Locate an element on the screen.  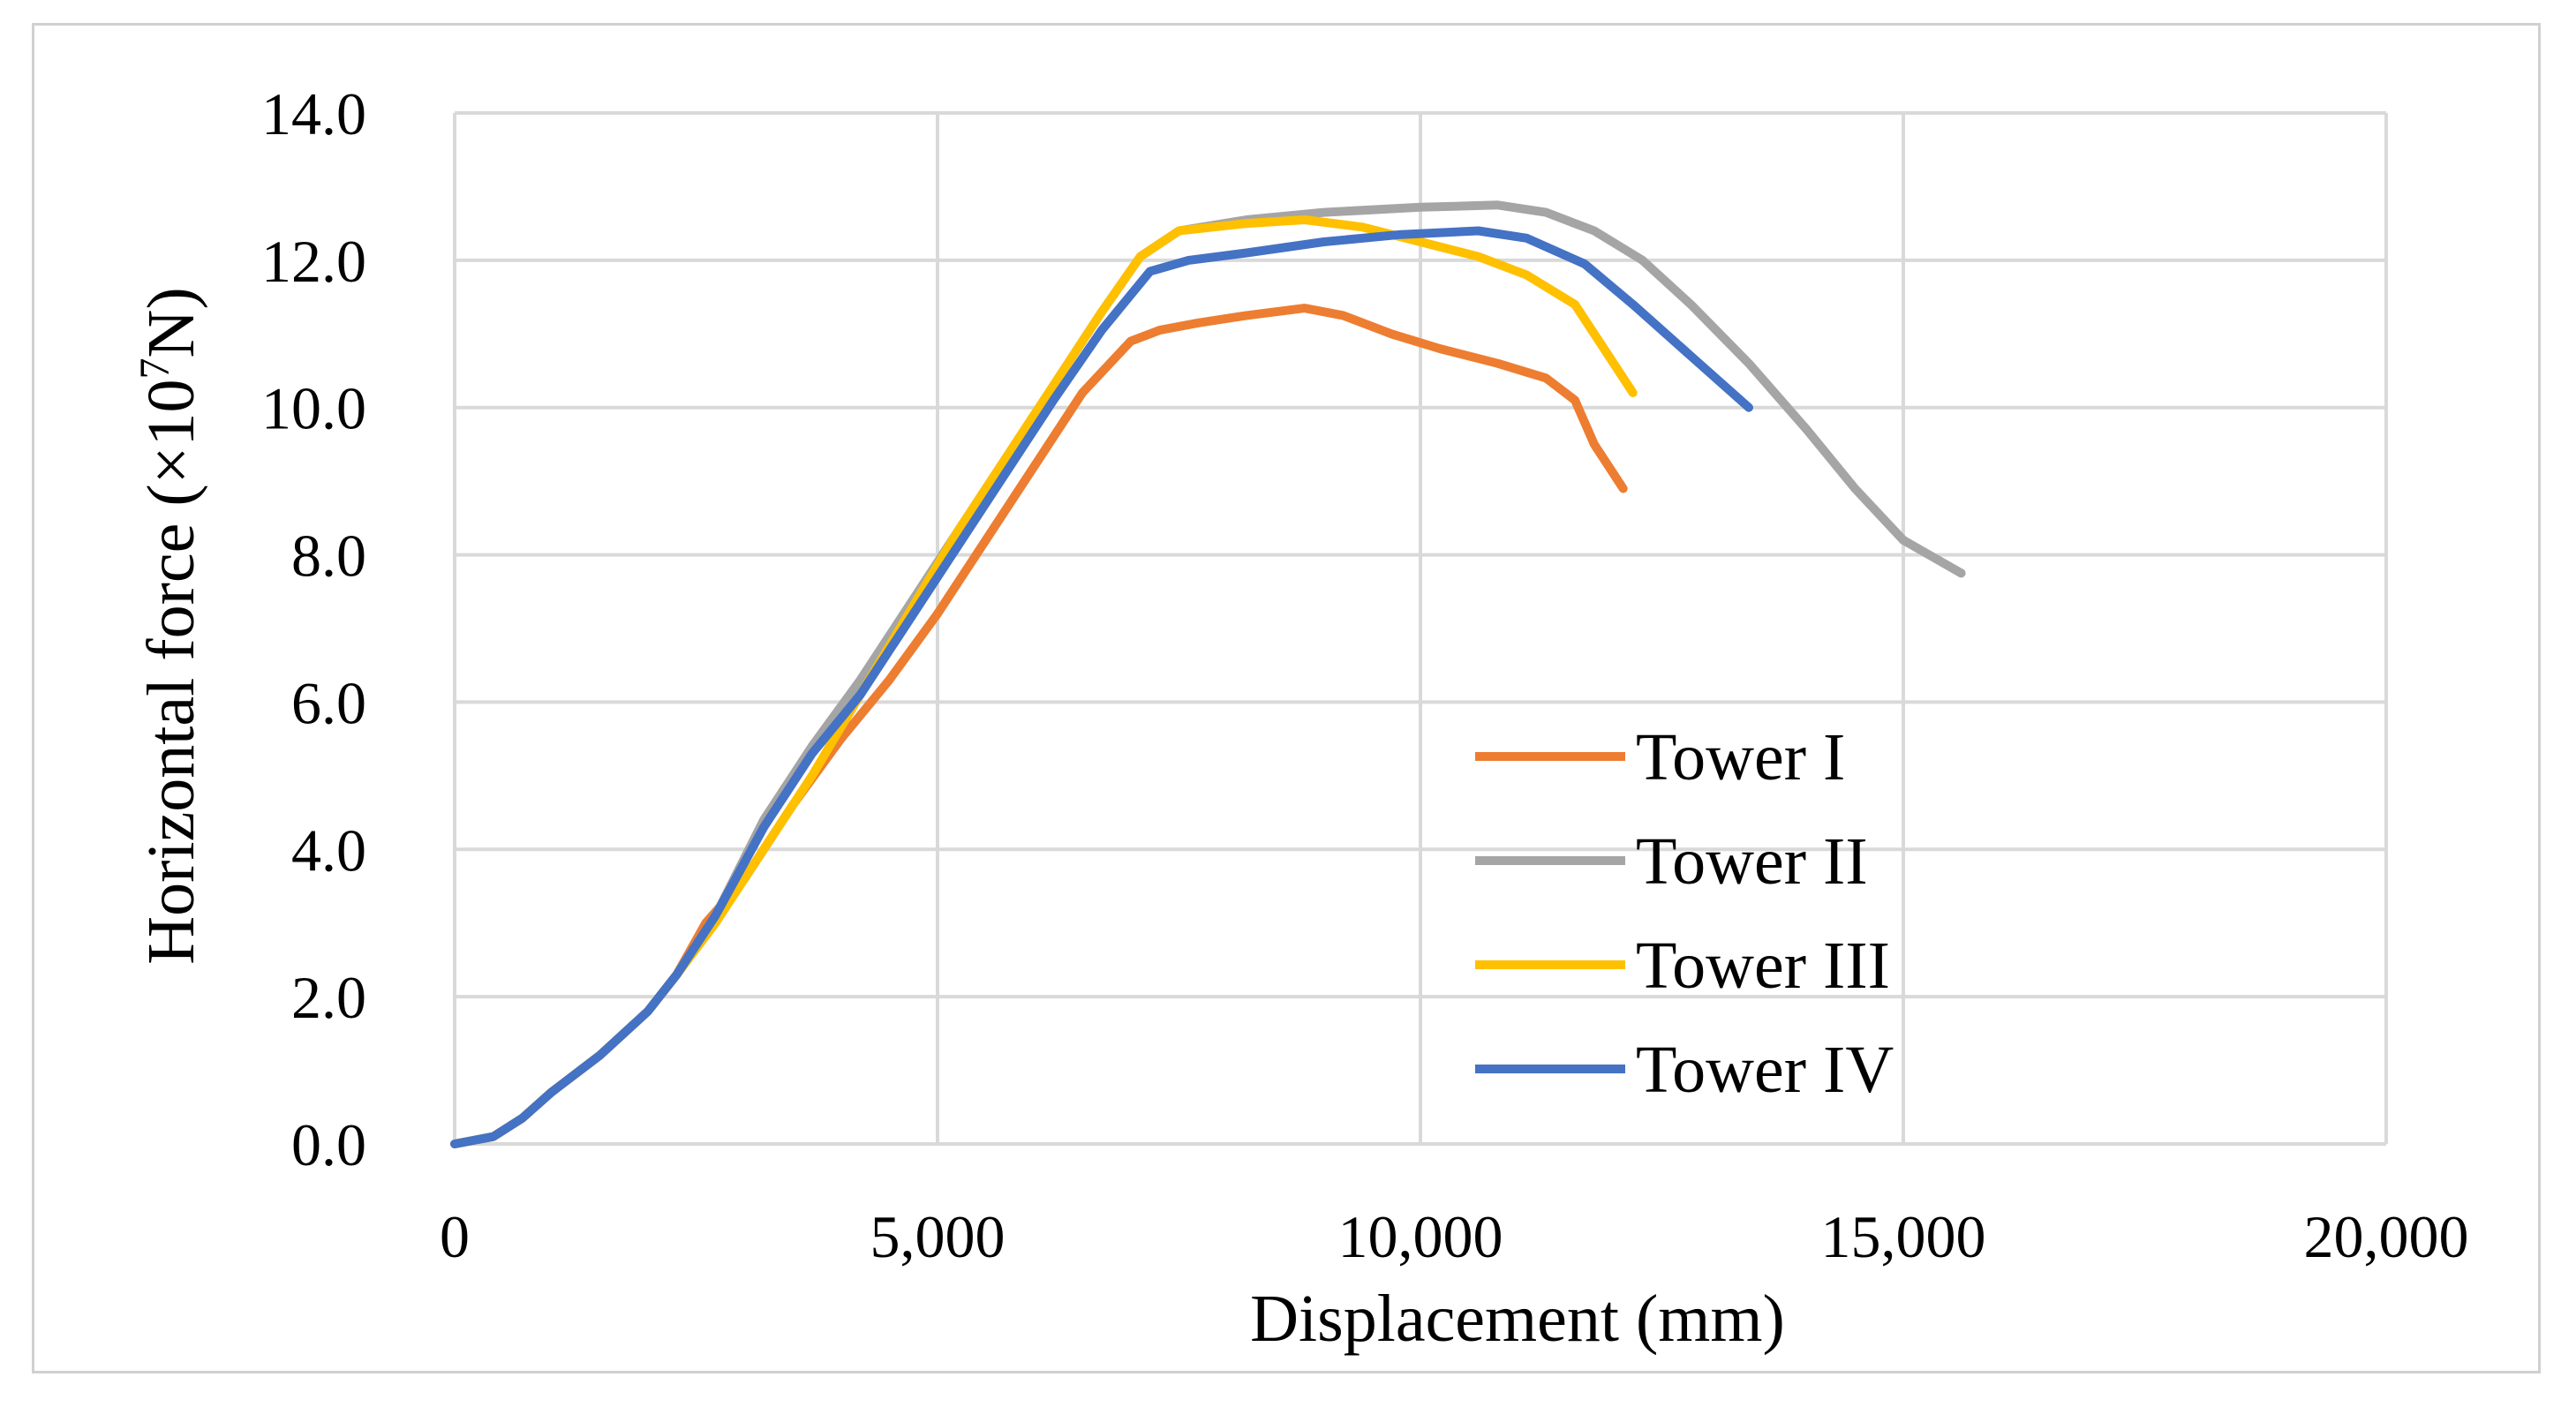
x-tick-label: 10,000 is located at coordinates (1421, 1236).